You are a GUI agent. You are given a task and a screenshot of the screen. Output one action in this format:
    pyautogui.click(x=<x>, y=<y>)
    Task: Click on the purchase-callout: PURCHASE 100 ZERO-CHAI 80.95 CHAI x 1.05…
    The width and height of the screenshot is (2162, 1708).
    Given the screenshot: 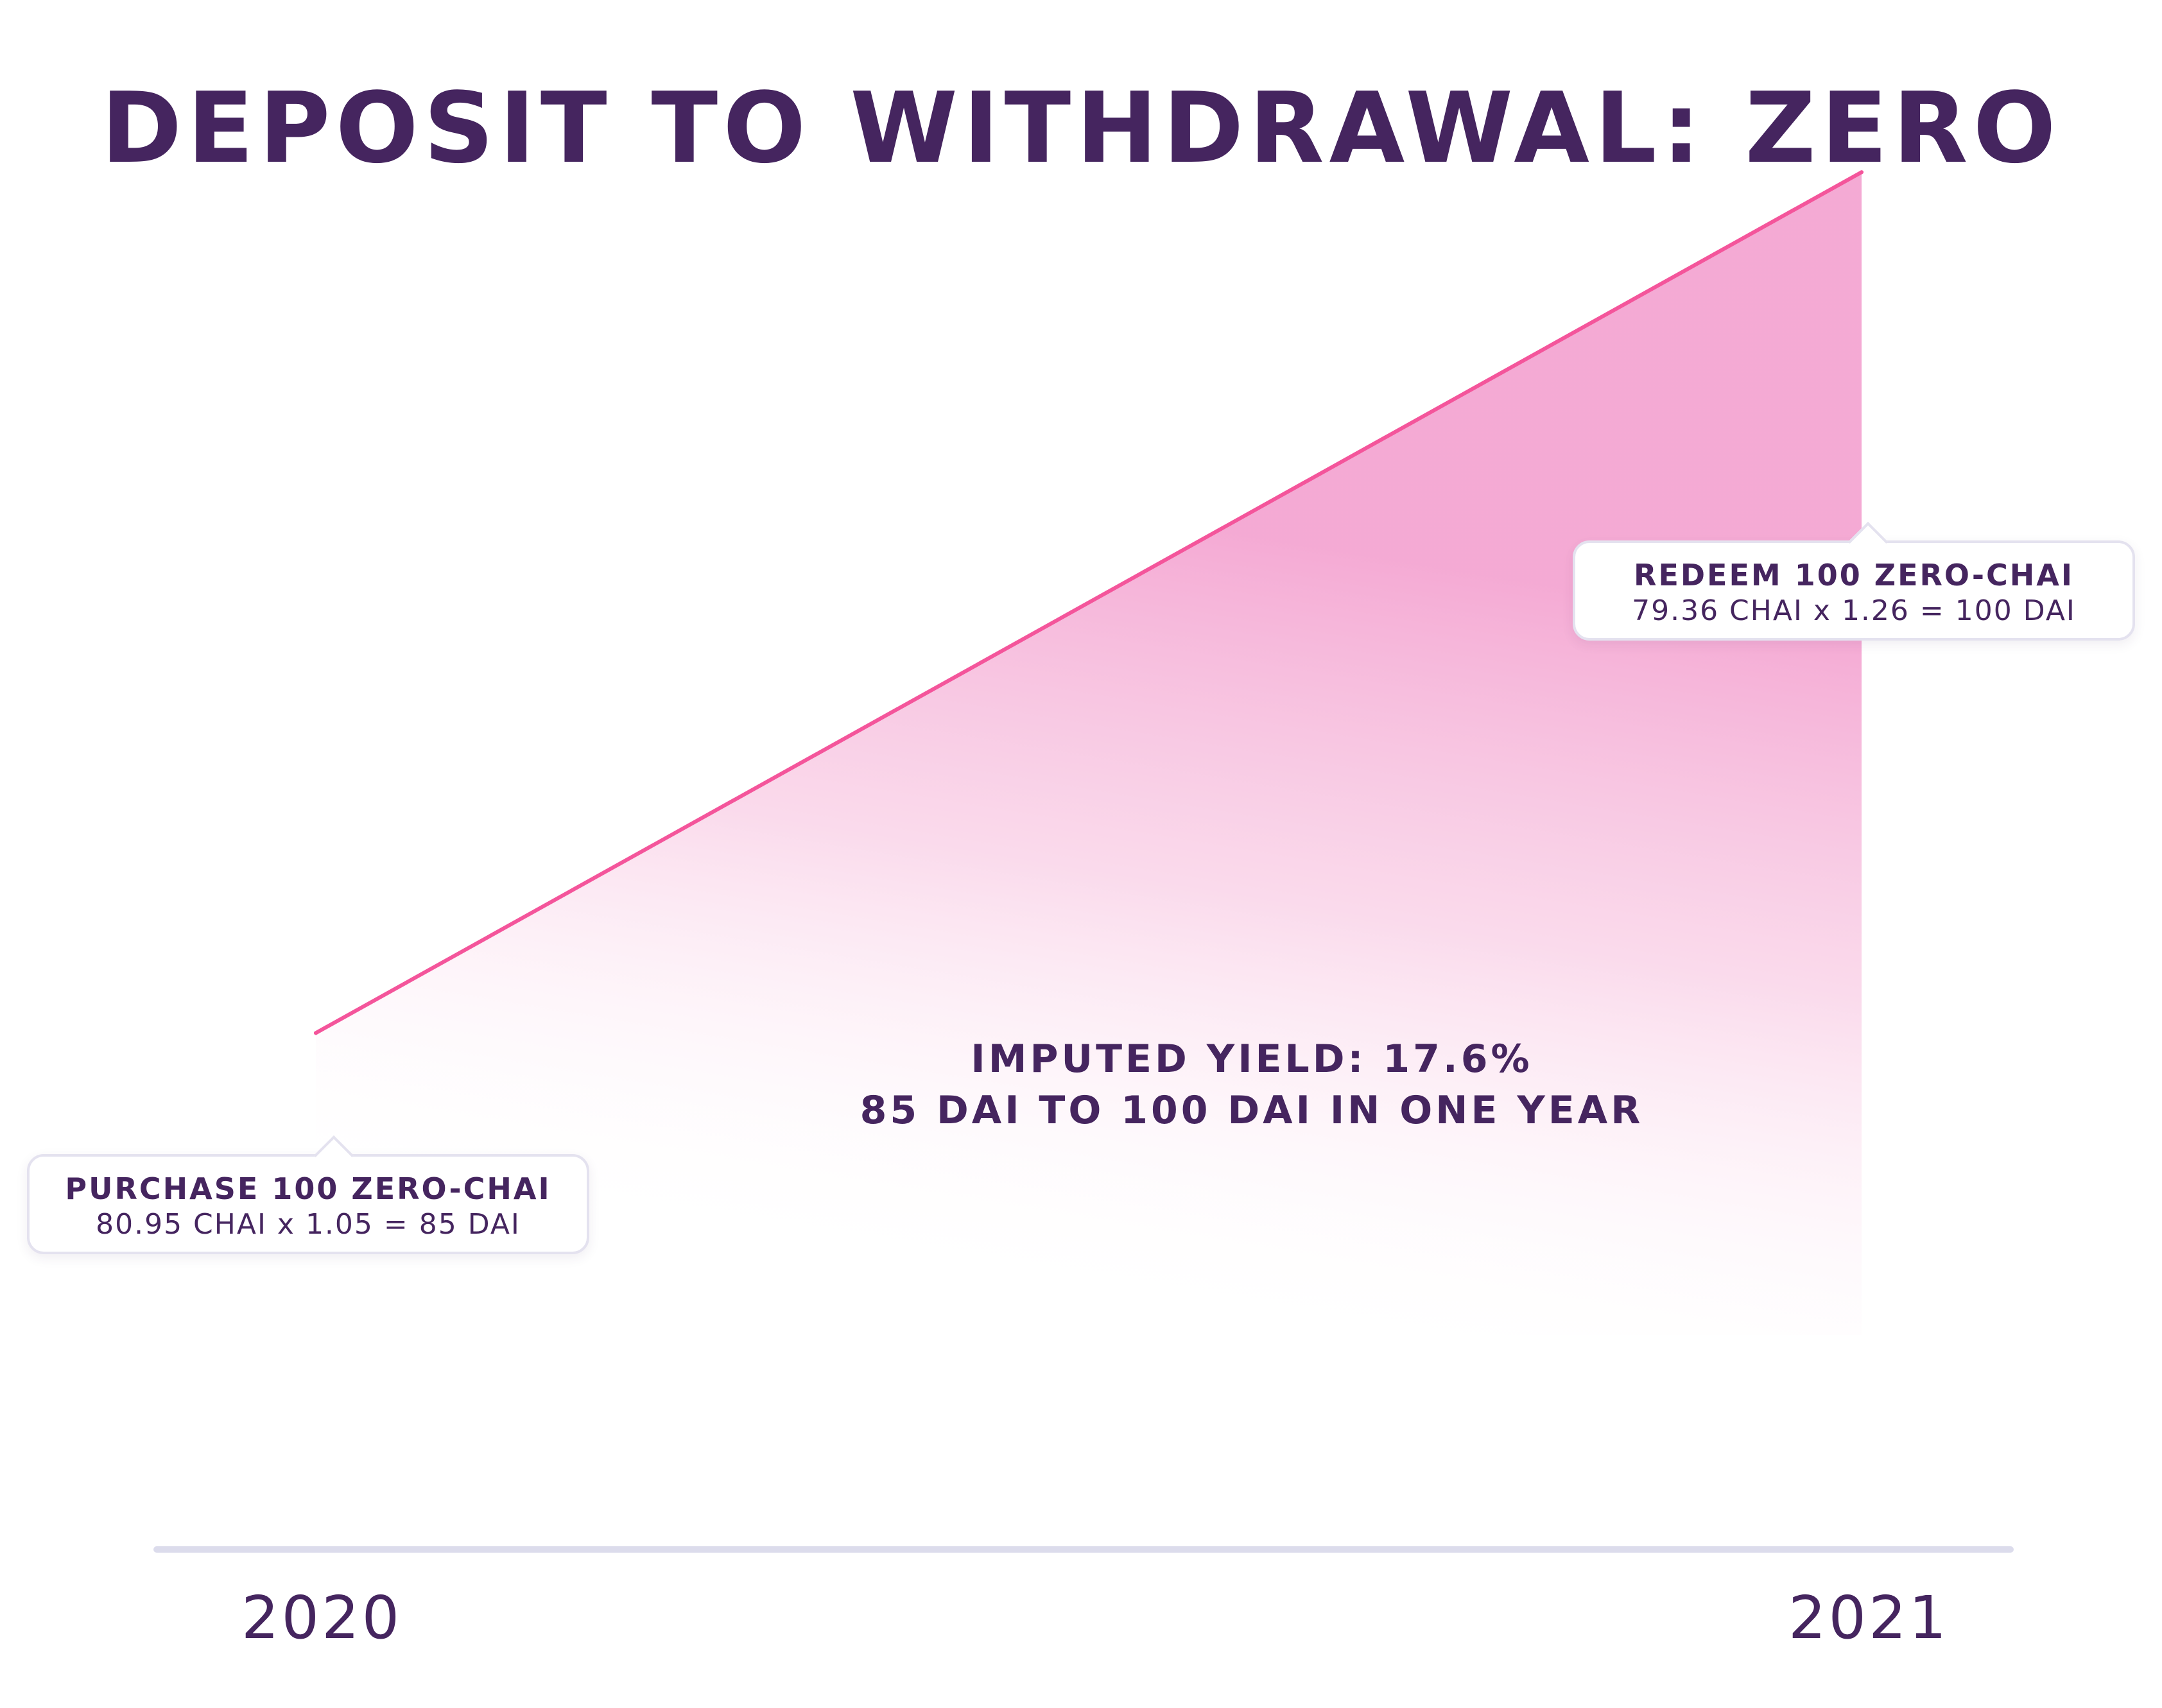 What is the action you would take?
    pyautogui.click(x=308, y=1194)
    